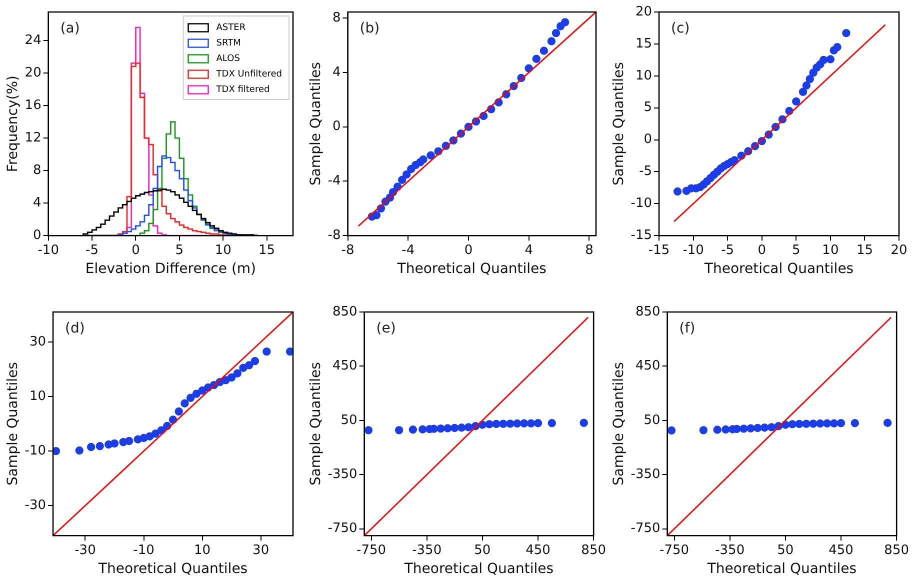 This screenshot has height=583, width=915. What do you see at coordinates (33, 72) in the screenshot?
I see `y-tick-label: 20` at bounding box center [33, 72].